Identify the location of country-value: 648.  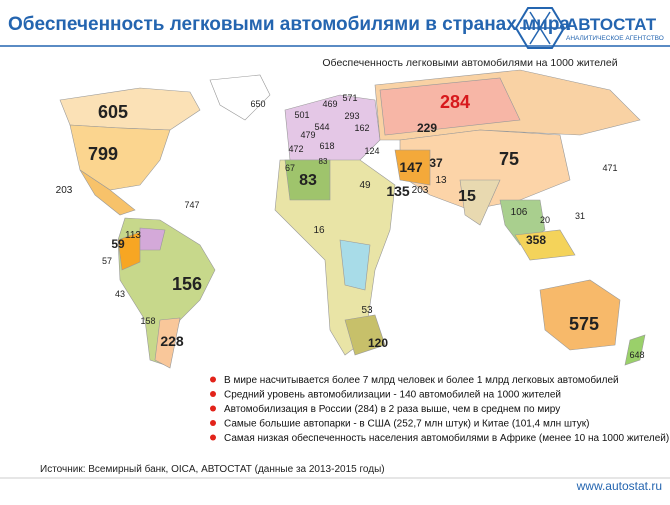
(636, 355).